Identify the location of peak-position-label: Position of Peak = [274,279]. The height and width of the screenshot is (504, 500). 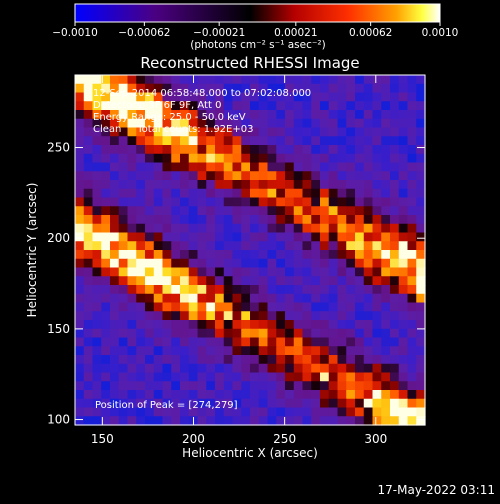
(166, 405).